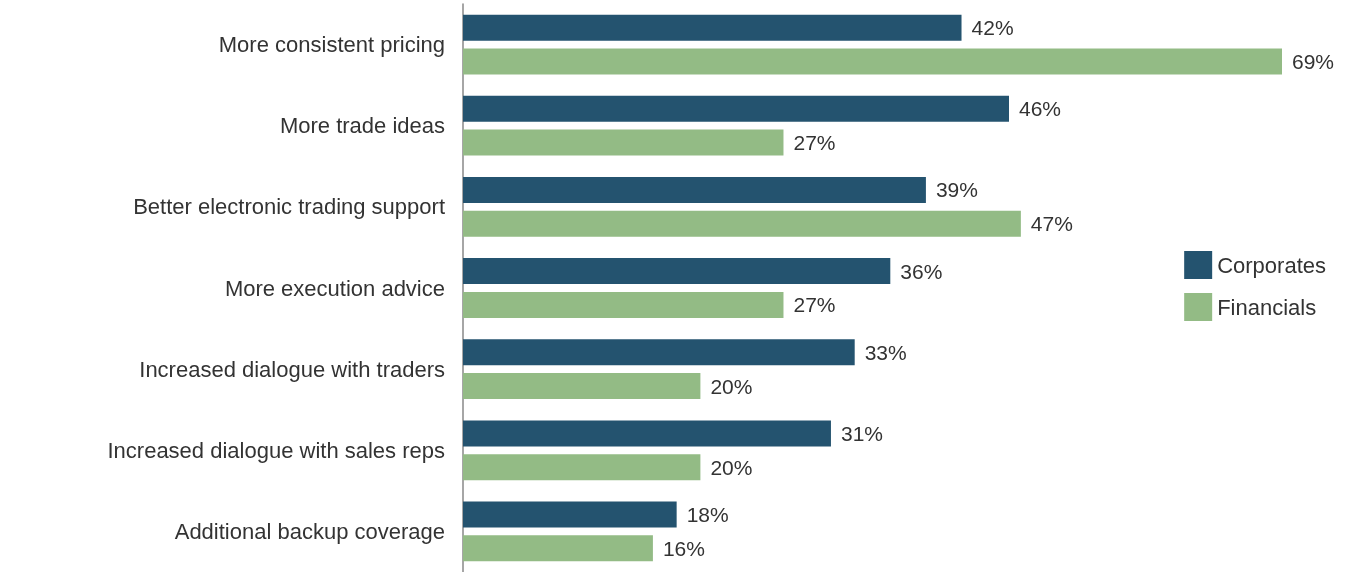 This screenshot has width=1351, height=572. I want to click on legend-label: Corporates, so click(1272, 265).